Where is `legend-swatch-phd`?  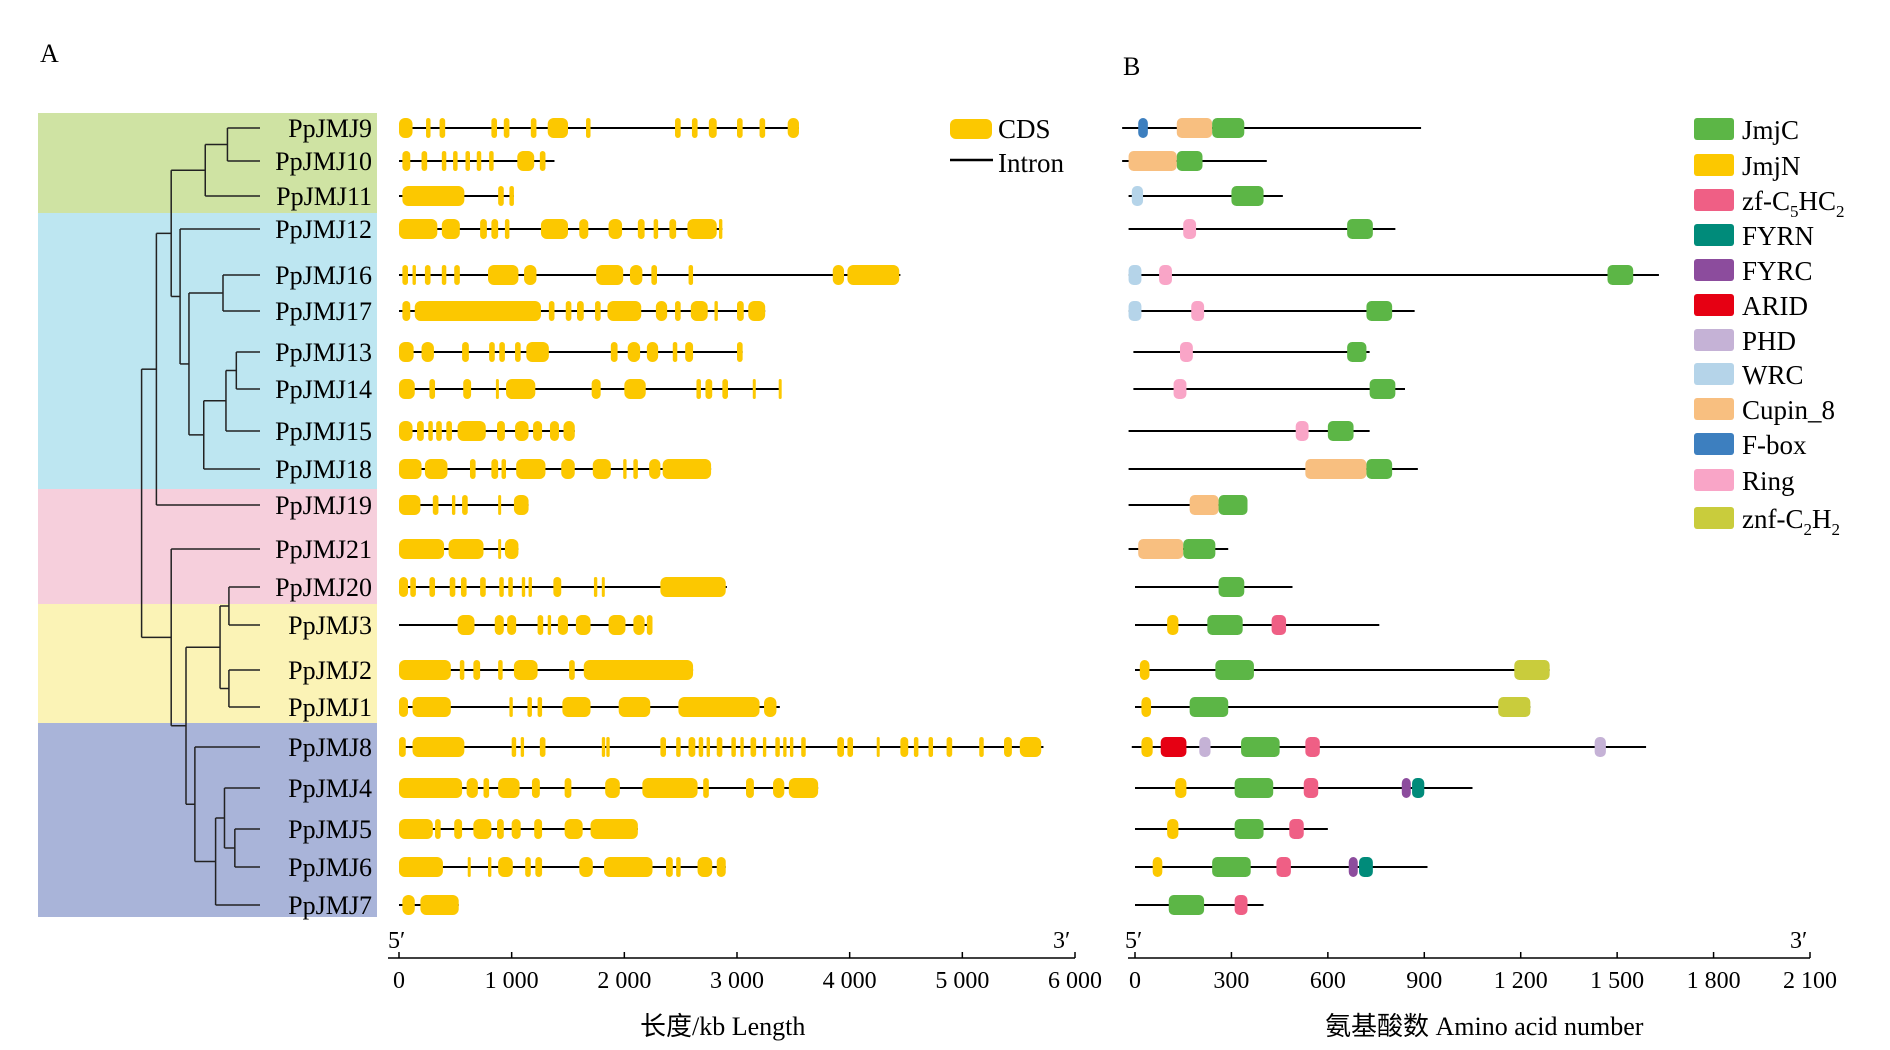
legend-swatch-phd is located at coordinates (1714, 340).